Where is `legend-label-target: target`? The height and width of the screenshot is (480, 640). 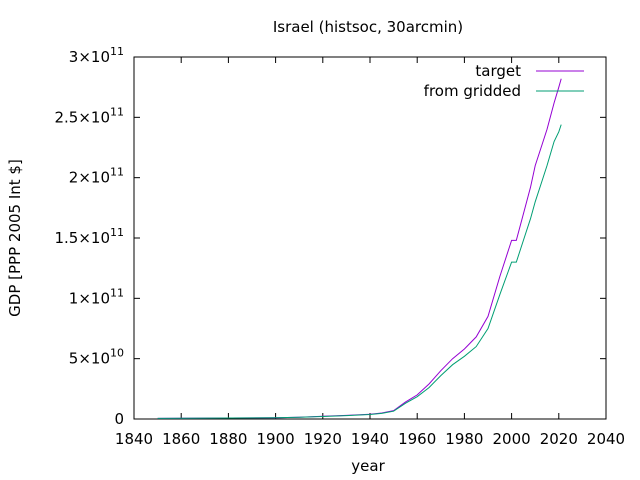
legend-label-target: target is located at coordinates (498, 71).